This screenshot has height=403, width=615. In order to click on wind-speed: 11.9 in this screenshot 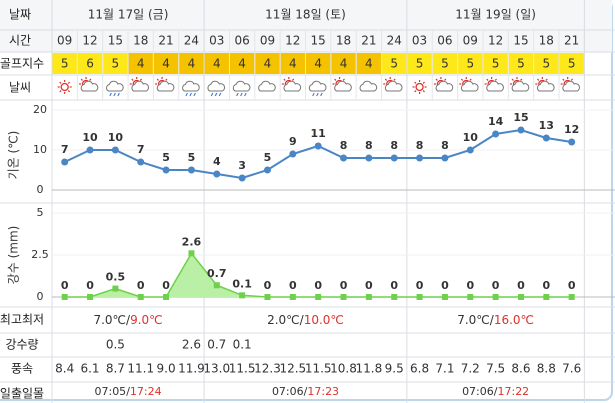, I will do `click(191, 369)`.